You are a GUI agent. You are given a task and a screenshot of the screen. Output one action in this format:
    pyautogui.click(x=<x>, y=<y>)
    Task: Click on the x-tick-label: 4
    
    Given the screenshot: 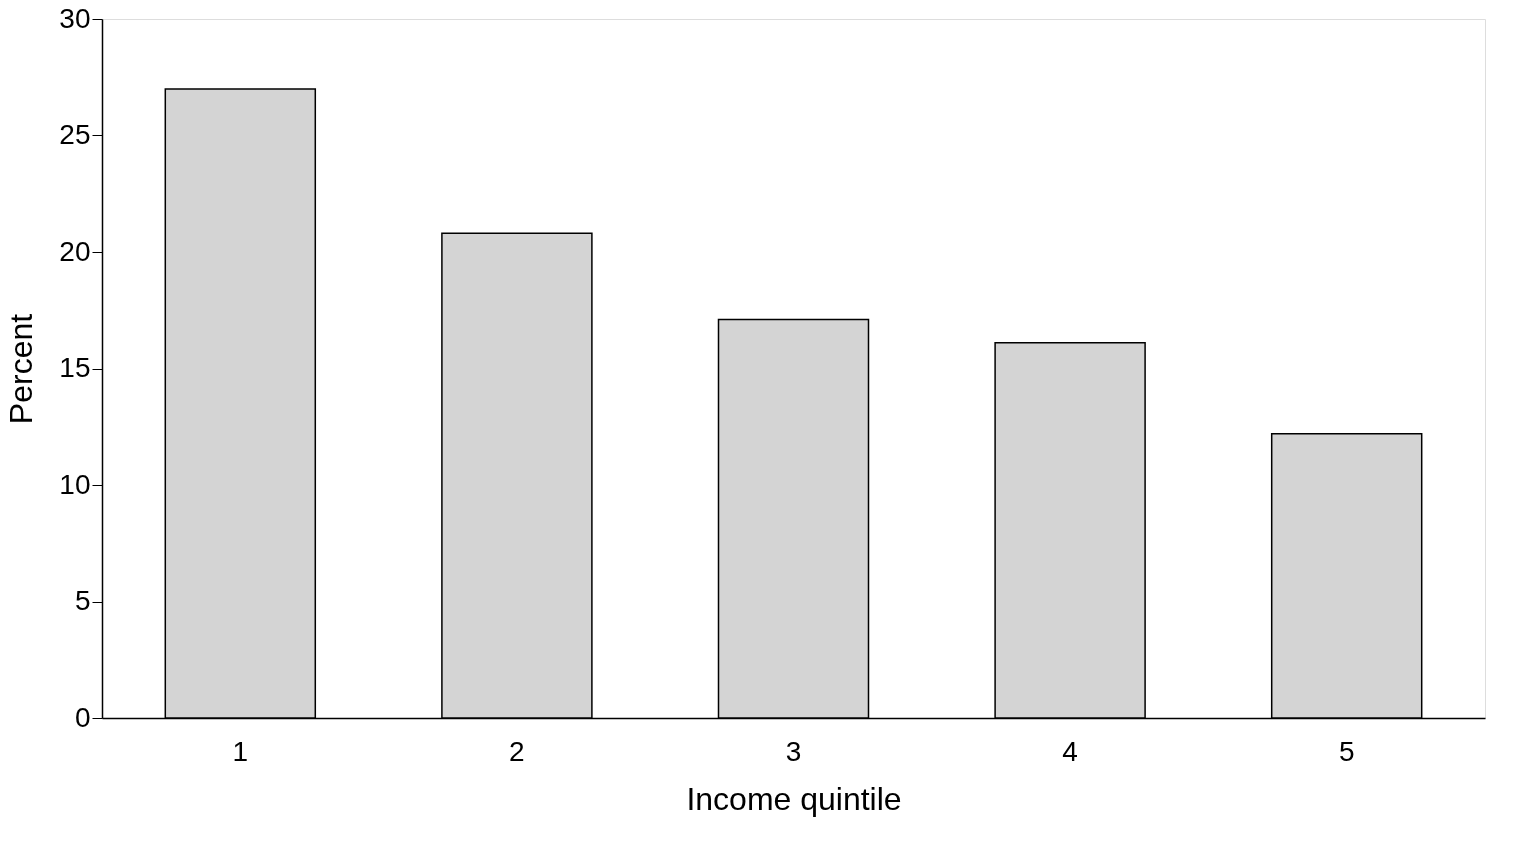 What is the action you would take?
    pyautogui.click(x=1070, y=751)
    